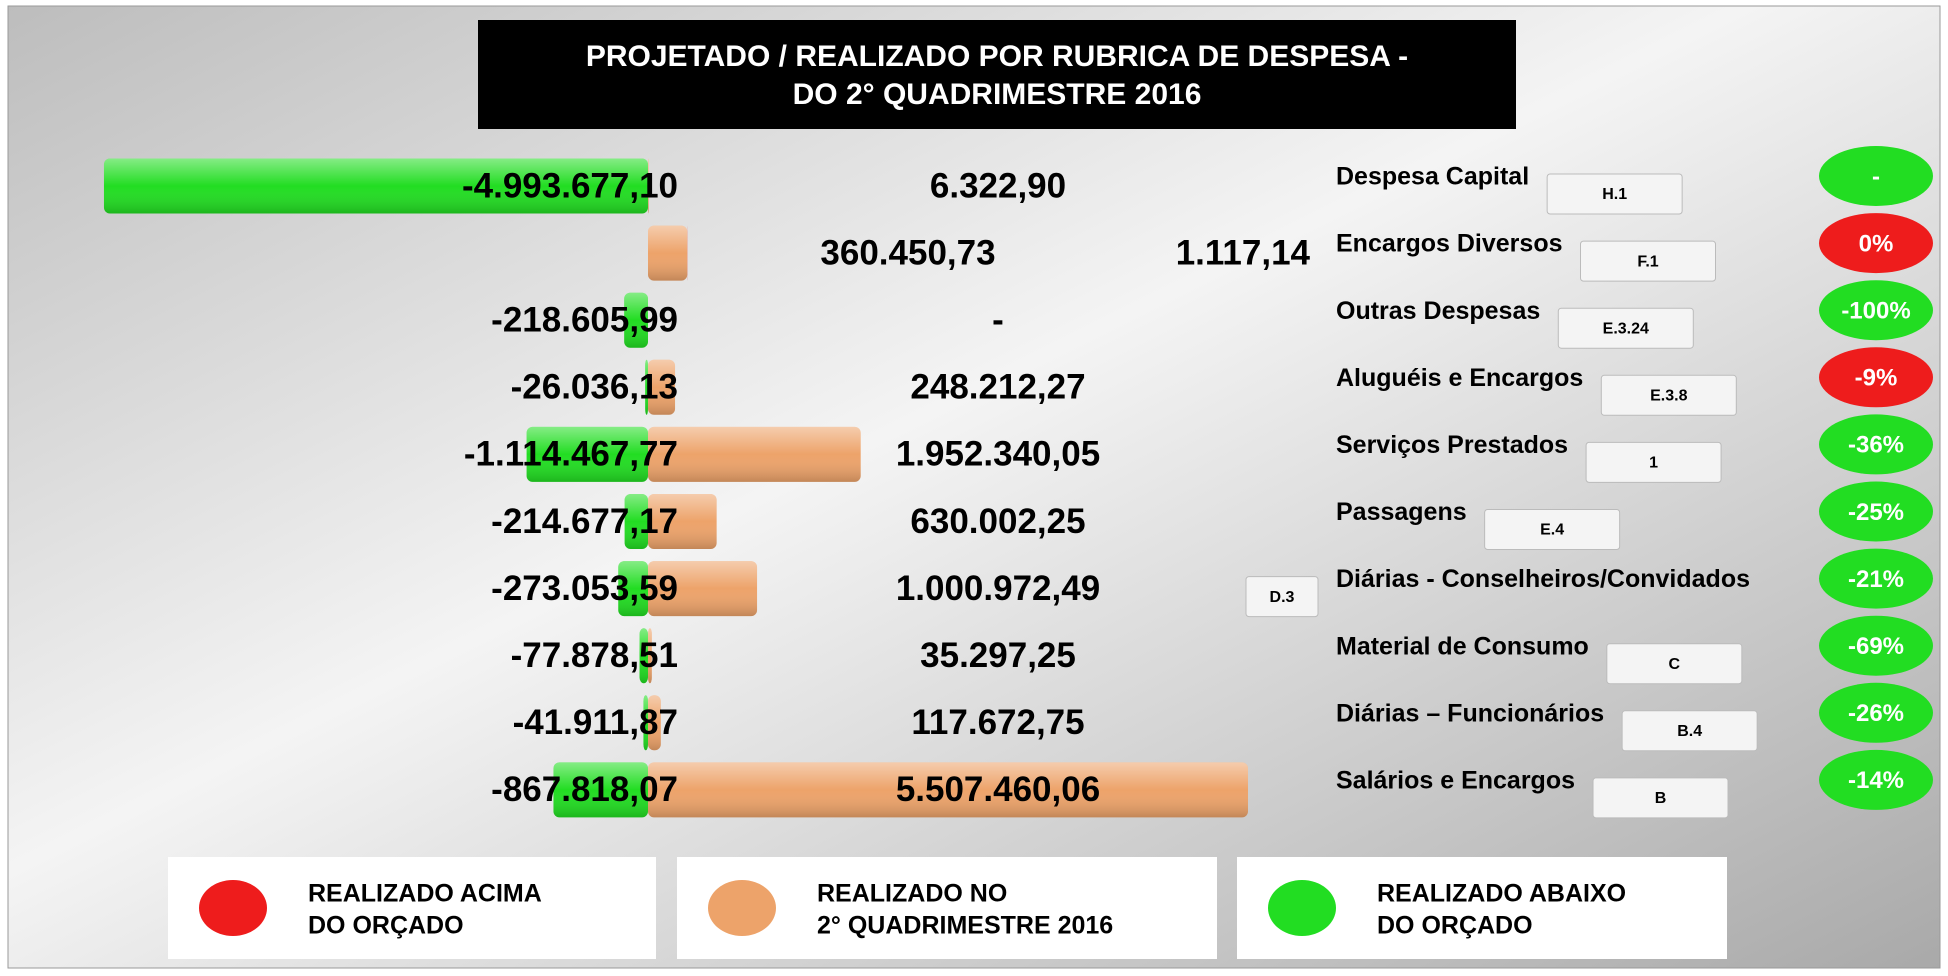 The width and height of the screenshot is (1948, 976). I want to click on title-box, so click(997, 74).